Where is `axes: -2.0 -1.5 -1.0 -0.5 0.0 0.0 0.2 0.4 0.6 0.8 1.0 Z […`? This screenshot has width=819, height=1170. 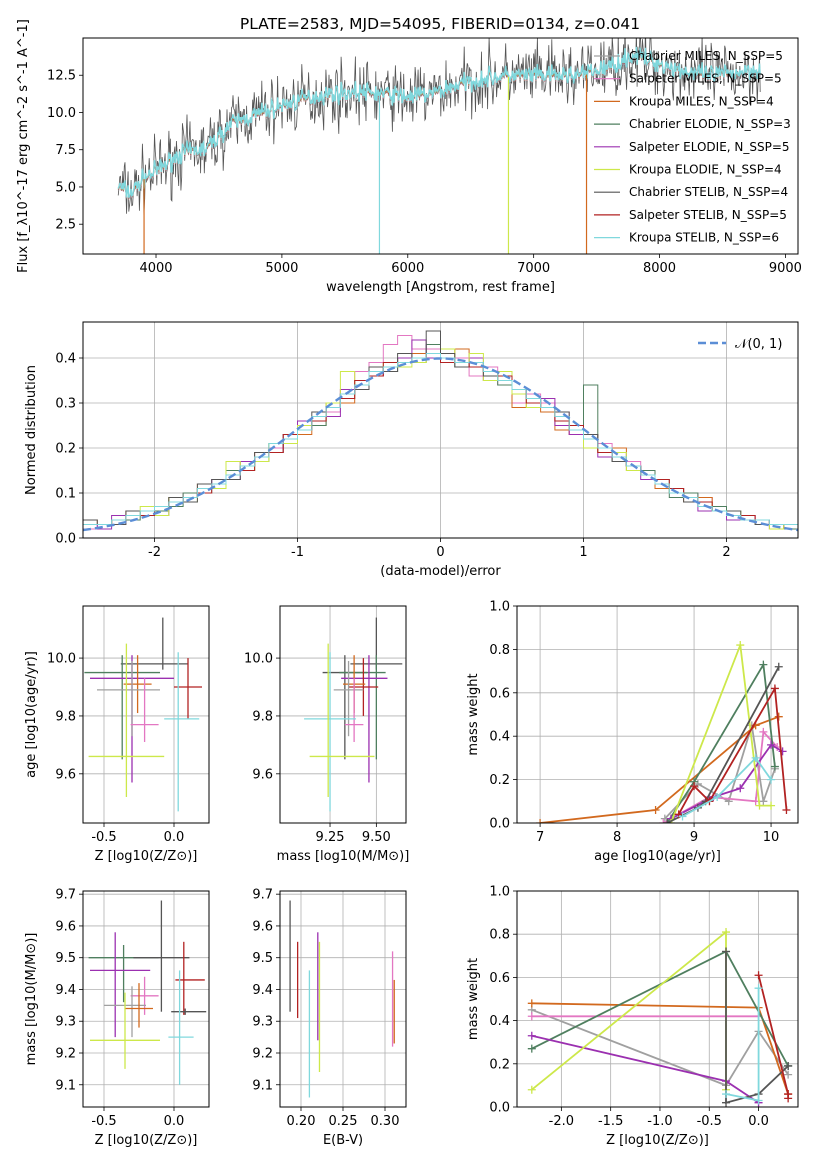
axes: -2.0 -1.5 -1.0 -0.5 0.0 0.0 0.2 0.4 0.6 0.8 1.0 Z [… is located at coordinates (632, 1016).